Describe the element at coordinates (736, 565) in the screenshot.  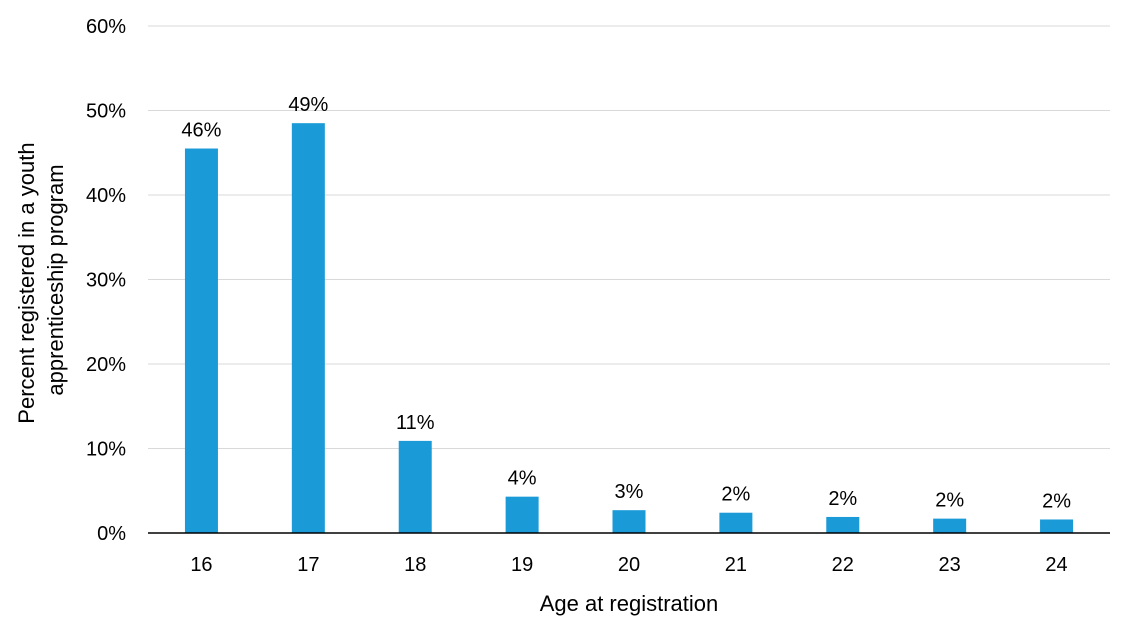
I see `x-tick-label-21: 21` at that location.